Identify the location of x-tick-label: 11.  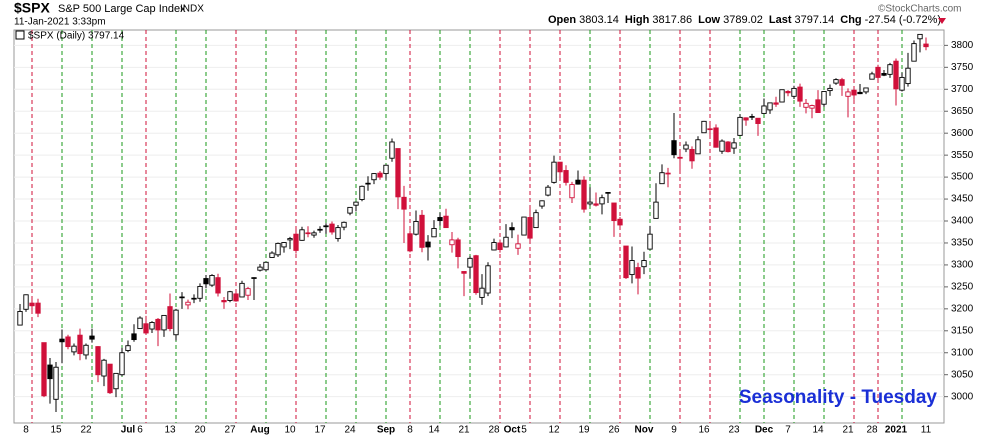
(926, 430).